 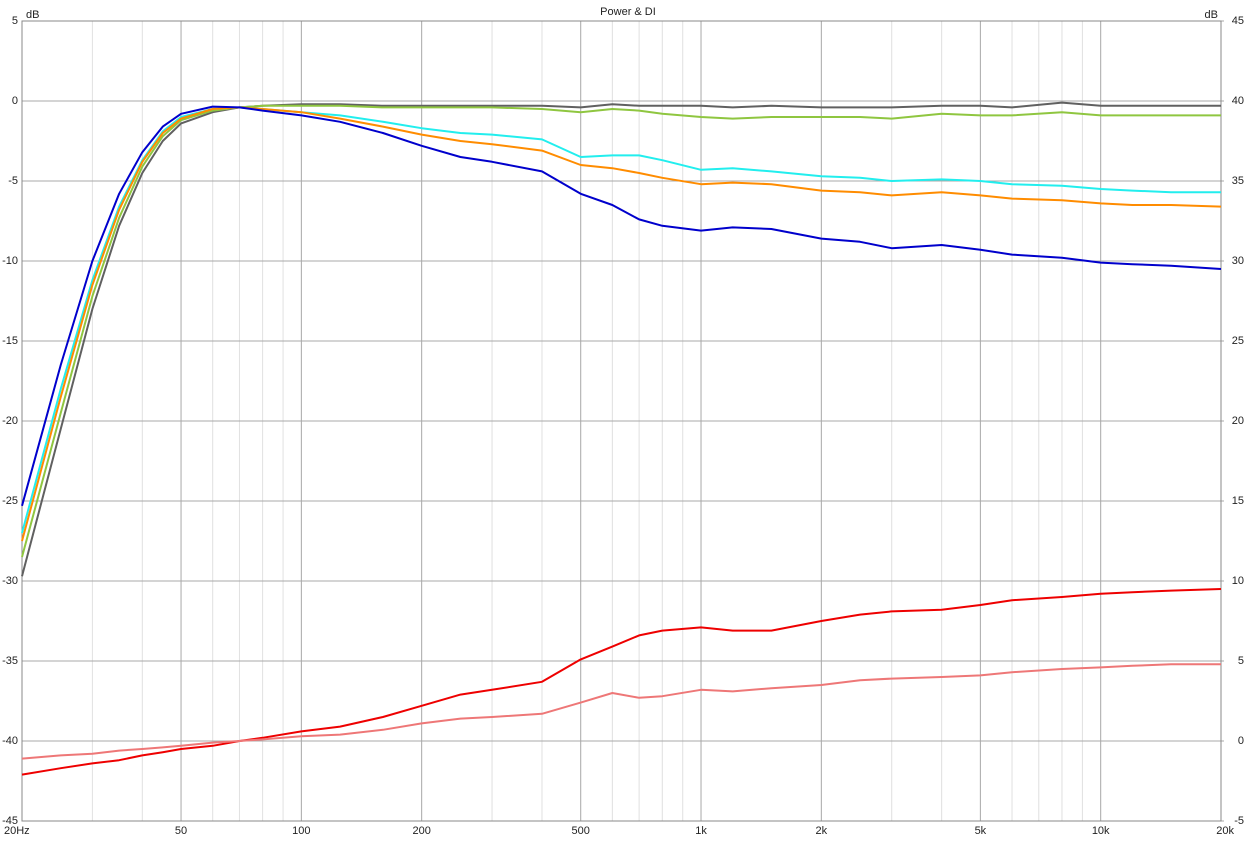 What do you see at coordinates (1241, 661) in the screenshot?
I see `y2-tick-label: 5` at bounding box center [1241, 661].